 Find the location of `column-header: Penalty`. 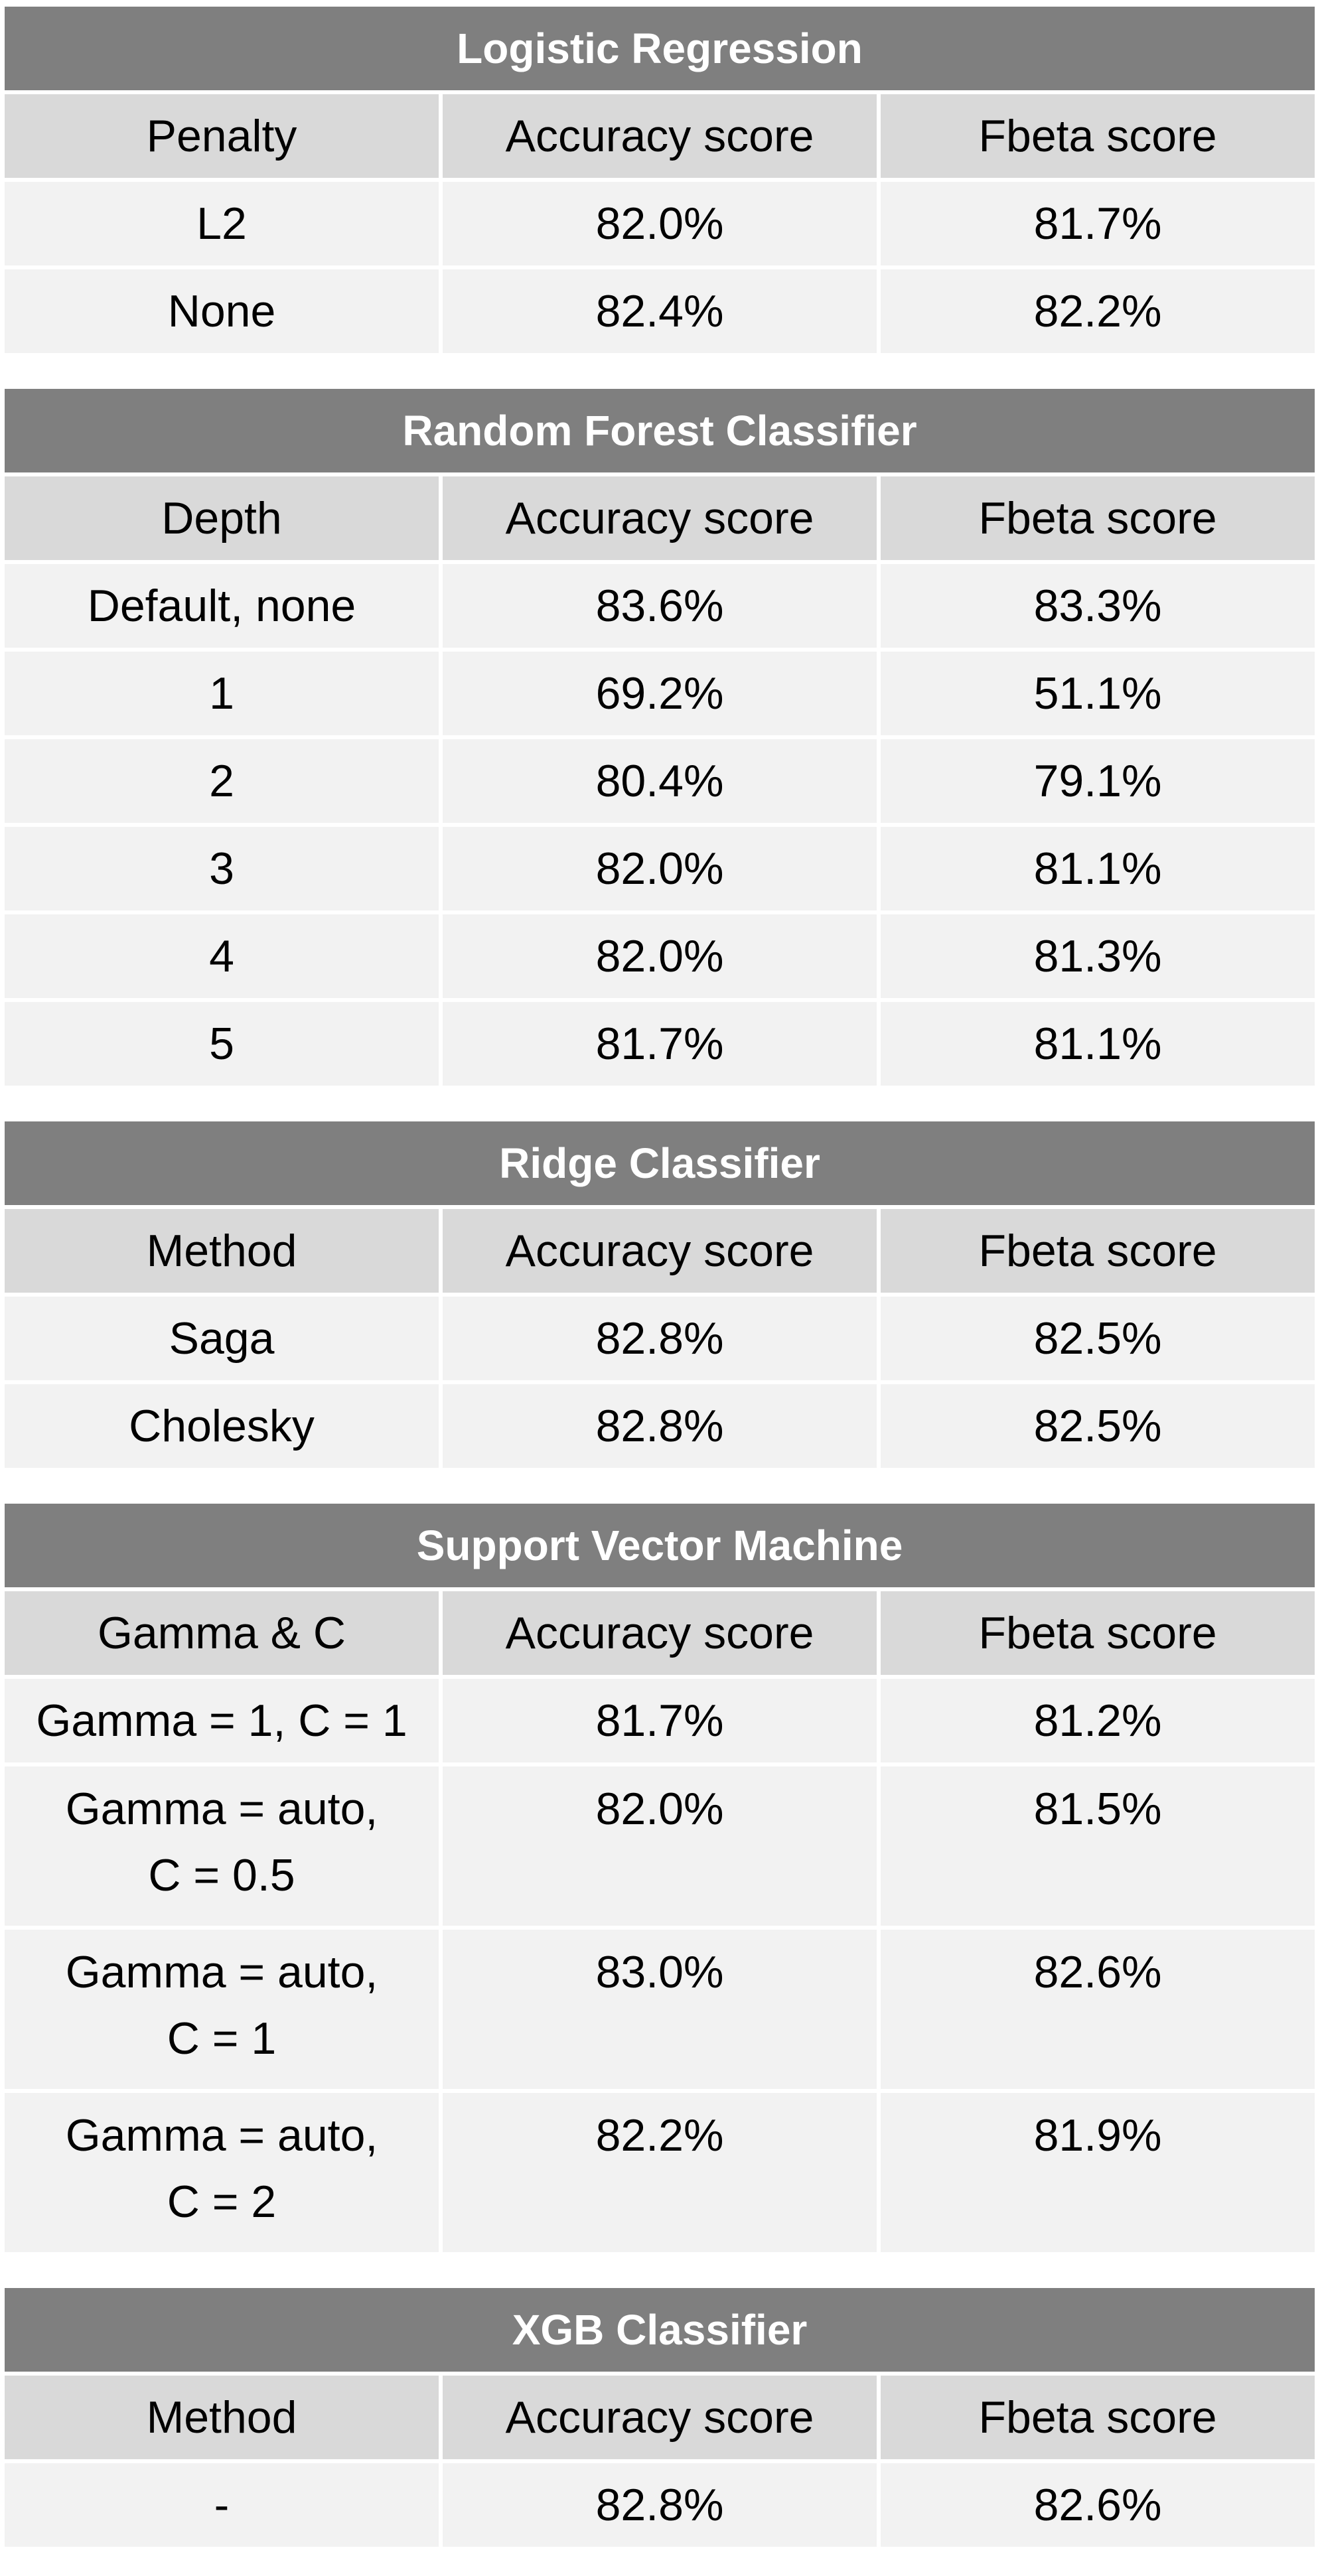

column-header: Penalty is located at coordinates (222, 136).